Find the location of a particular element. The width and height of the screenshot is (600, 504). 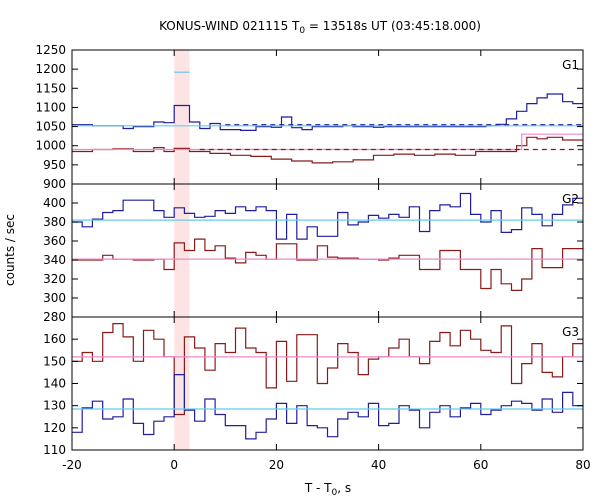

y-tick-label: 1250 is located at coordinates (50, 50).